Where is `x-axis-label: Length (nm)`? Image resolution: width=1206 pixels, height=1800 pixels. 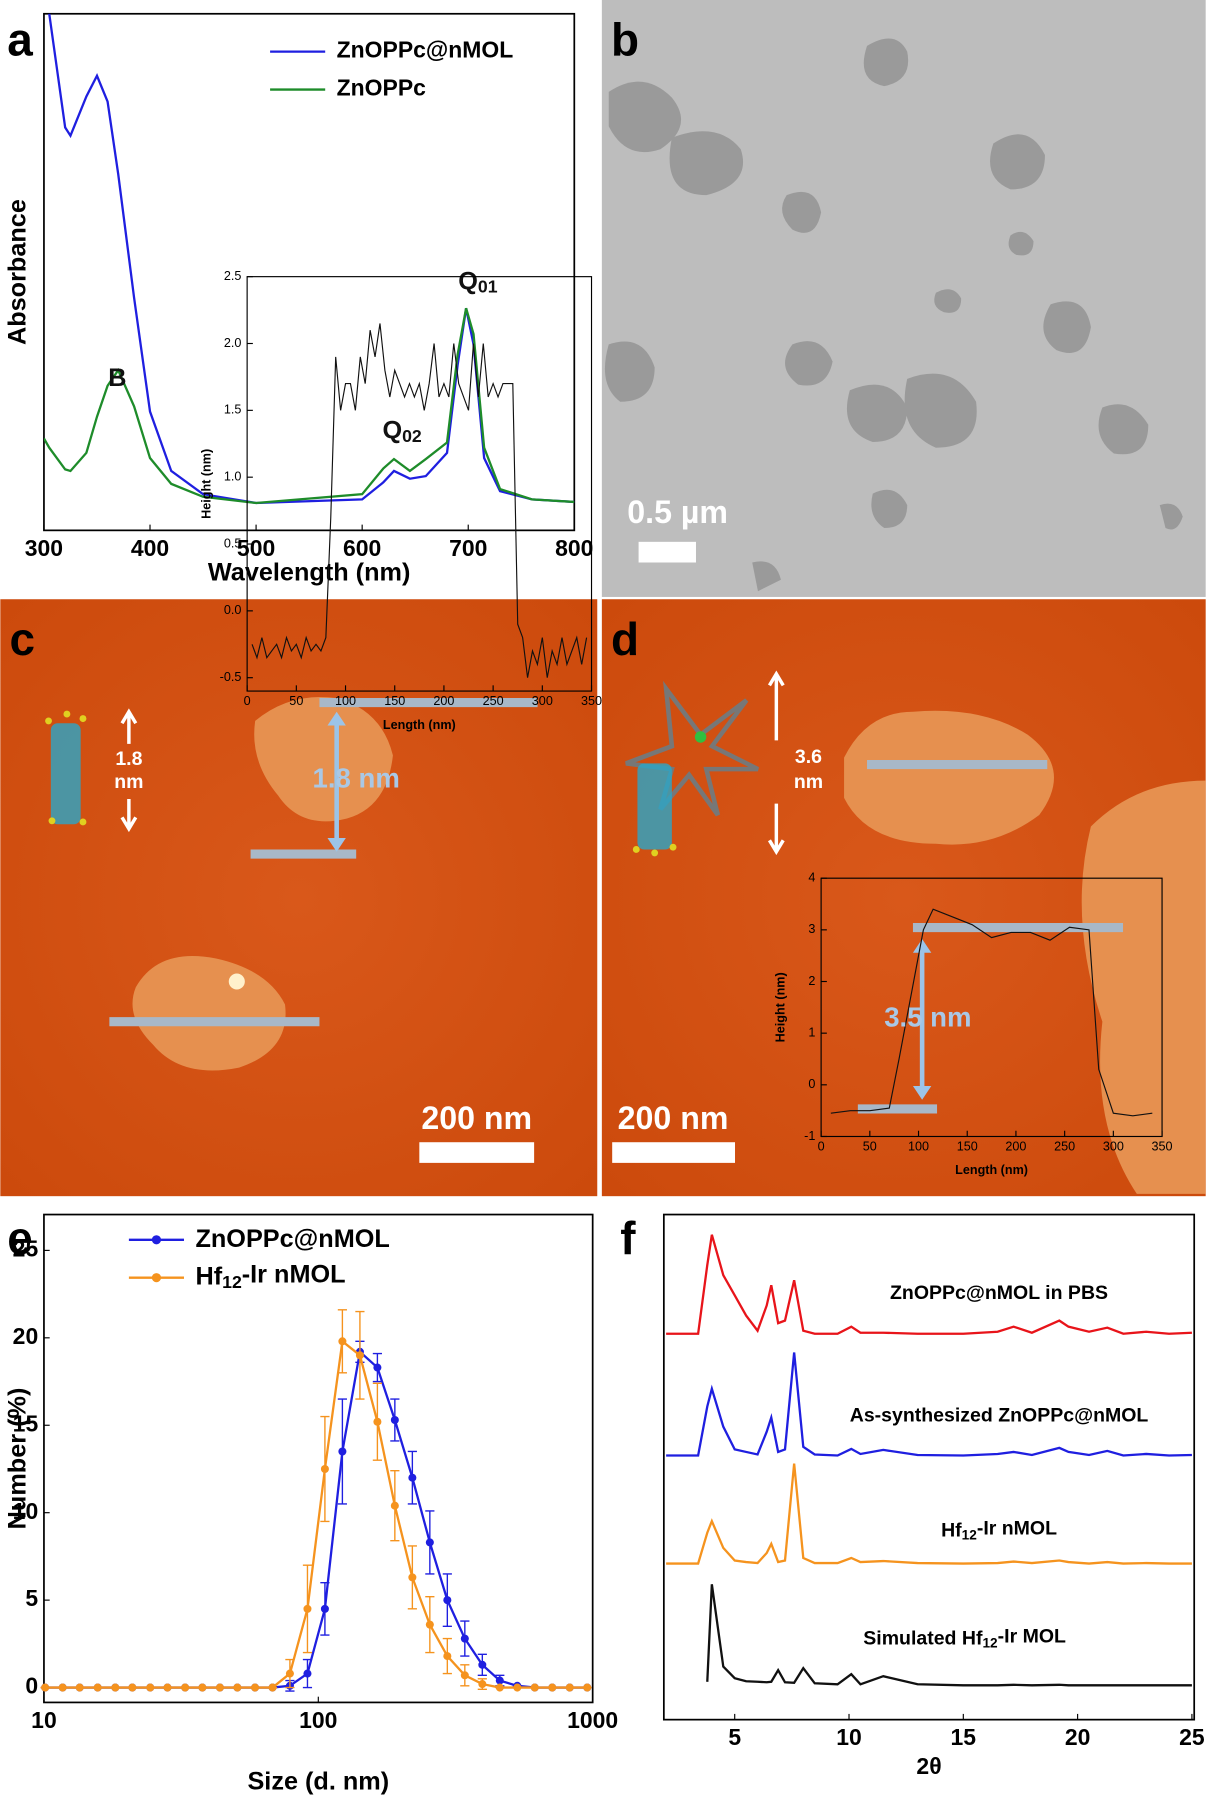
x-axis-label: Length (nm) is located at coordinates (991, 1170).